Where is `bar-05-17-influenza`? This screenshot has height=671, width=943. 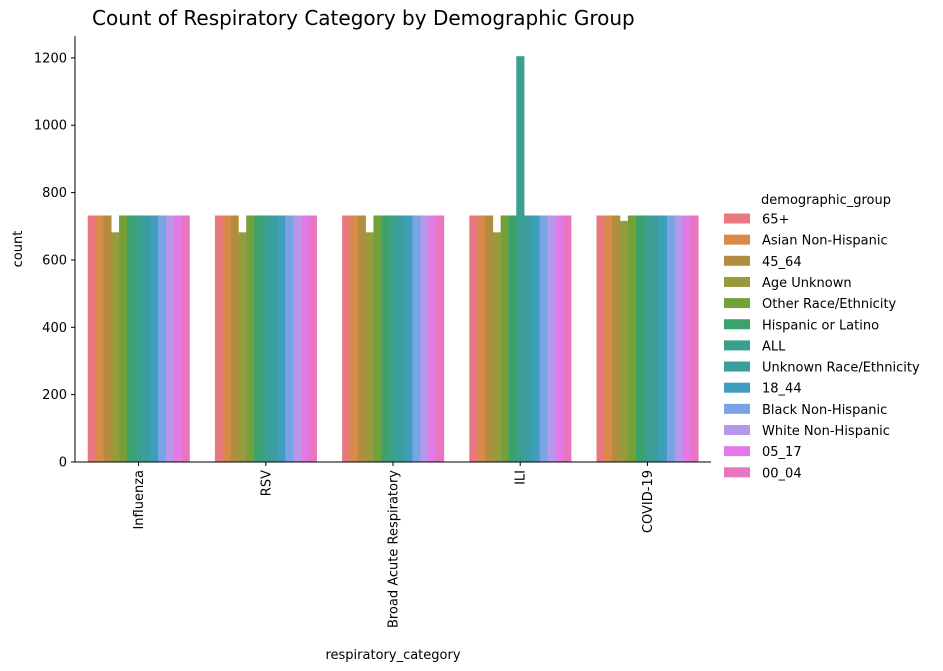 bar-05-17-influenza is located at coordinates (177, 338).